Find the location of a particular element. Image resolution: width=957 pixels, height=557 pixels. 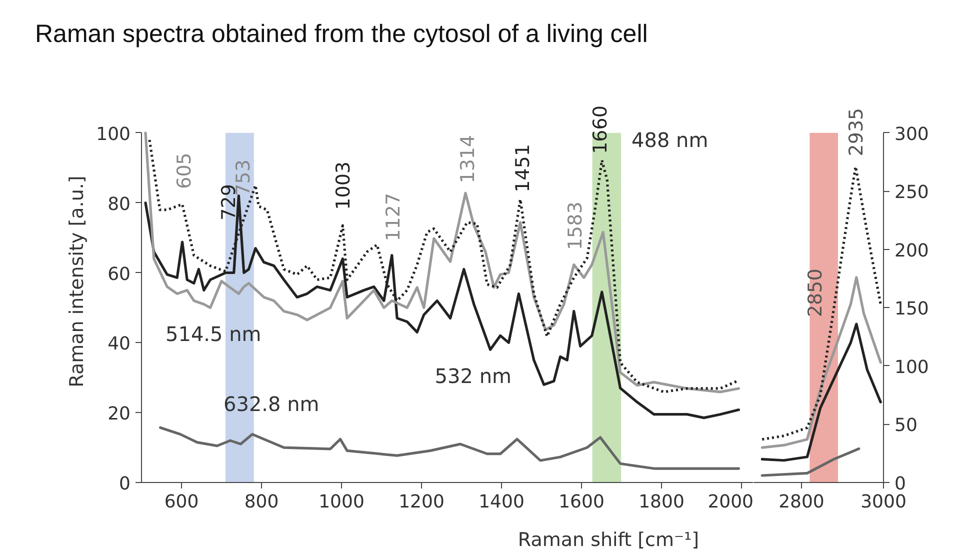

annotation: 1127 is located at coordinates (393, 217).